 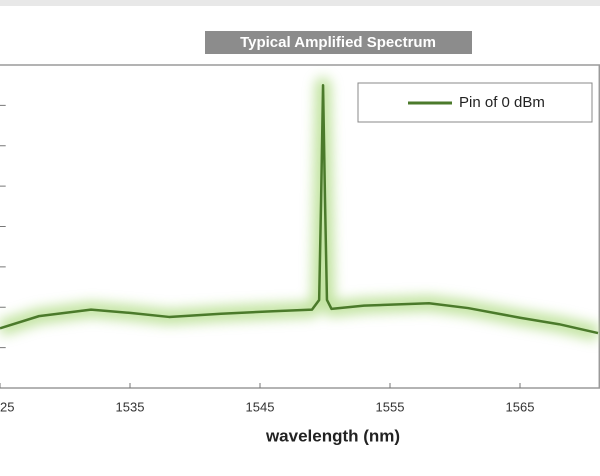 I want to click on x-axis-label: wavelength (nm), so click(x=332, y=435).